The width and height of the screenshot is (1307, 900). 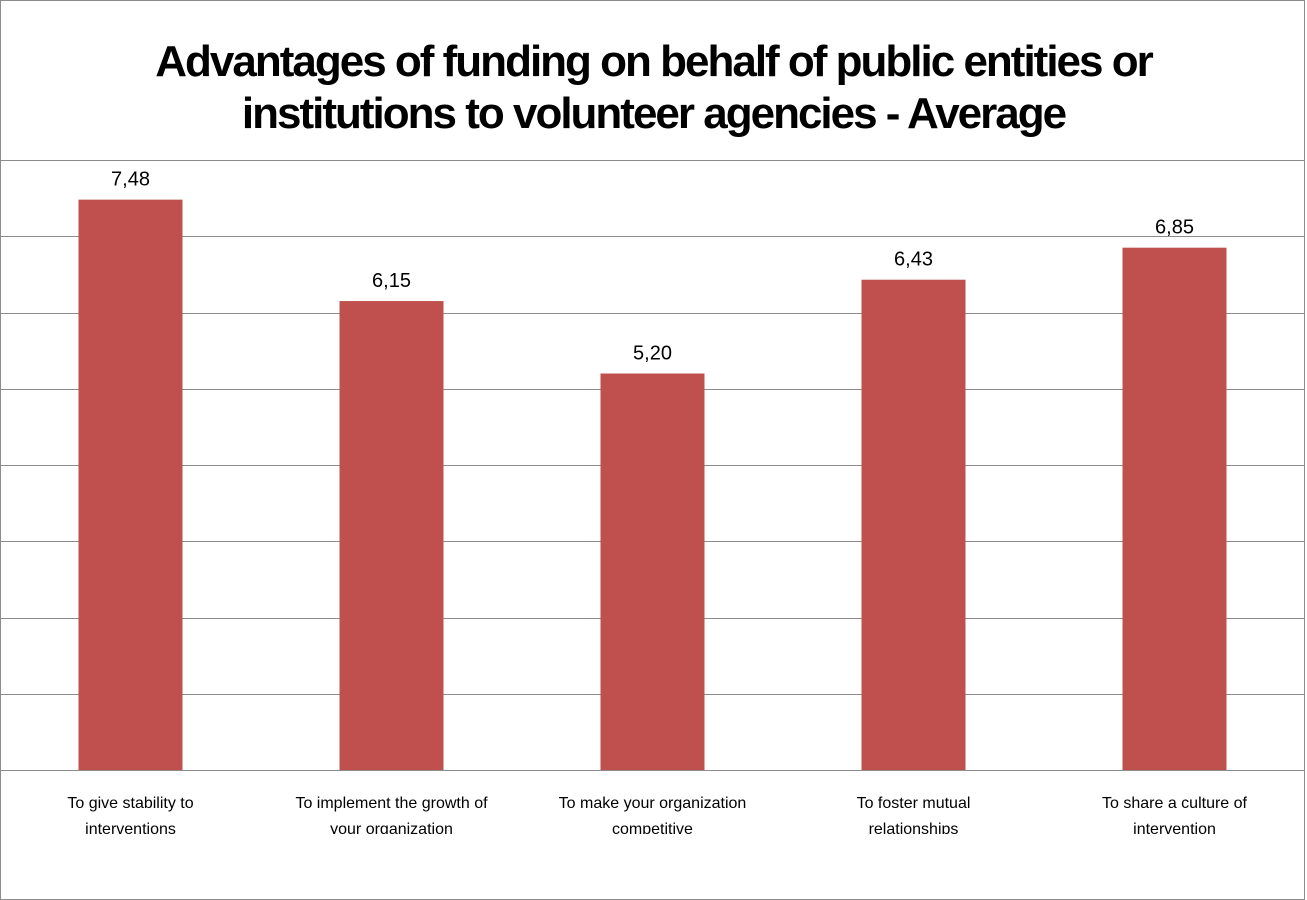 I want to click on category-label-1: To give stability to interventions, so click(x=130, y=814).